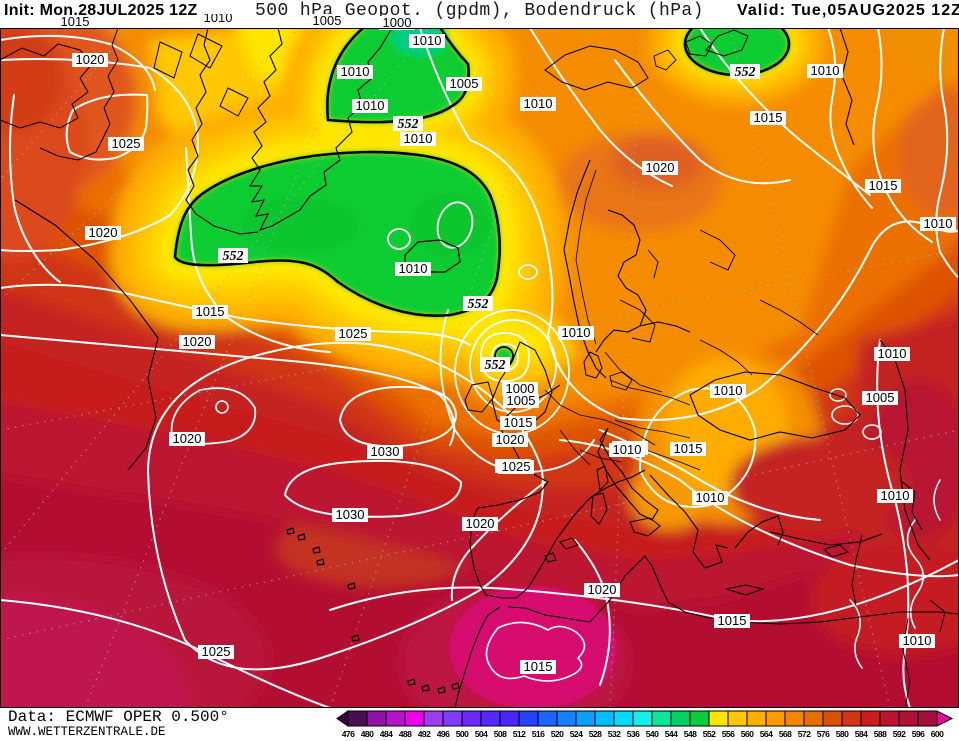 Image resolution: width=959 pixels, height=741 pixels. I want to click on svg-text: 588, so click(880, 734).